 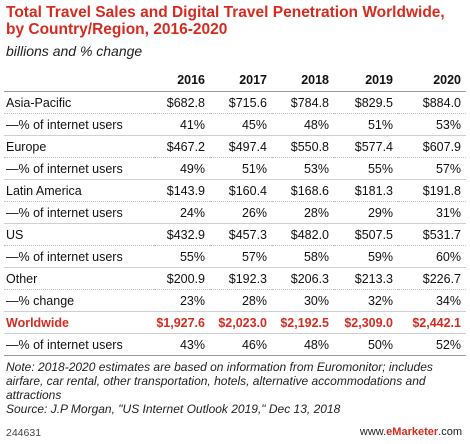 I want to click on value-cell-2020: 34%, so click(x=432, y=300).